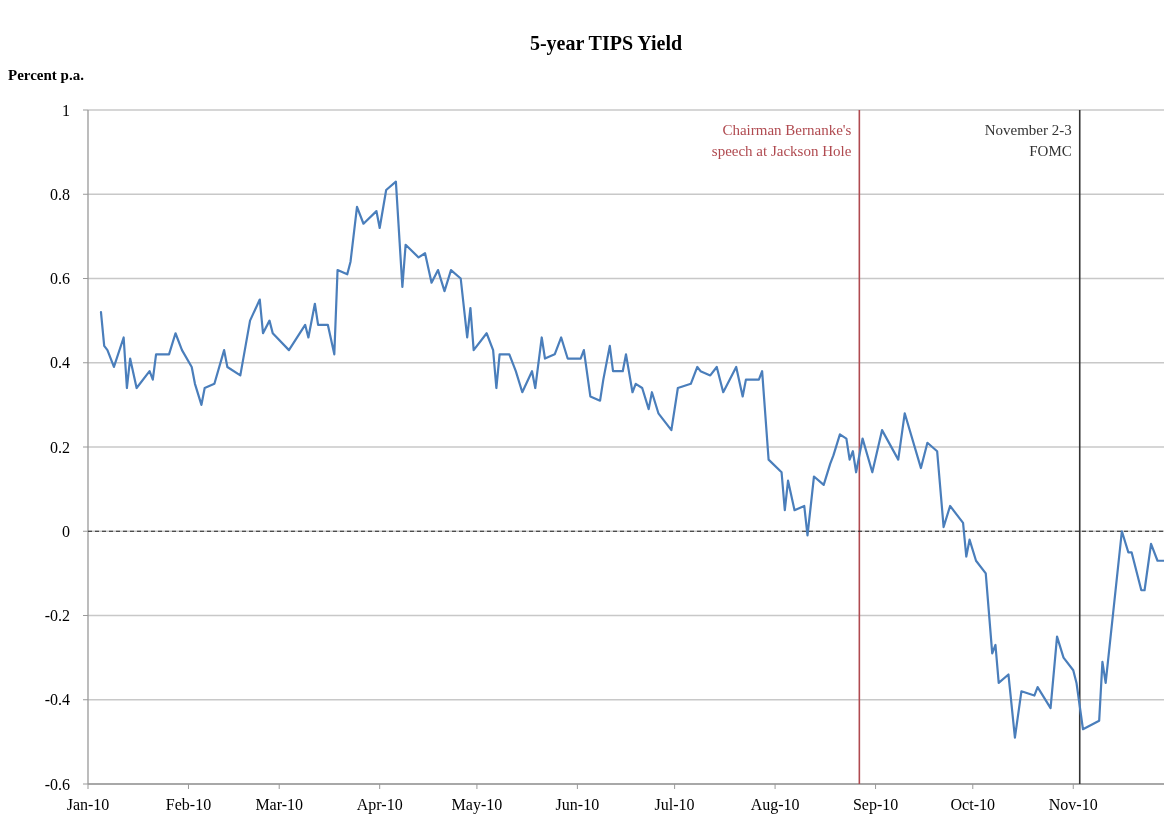 Image resolution: width=1164 pixels, height=831 pixels. What do you see at coordinates (60, 279) in the screenshot?
I see `y-tick-label: 0.6` at bounding box center [60, 279].